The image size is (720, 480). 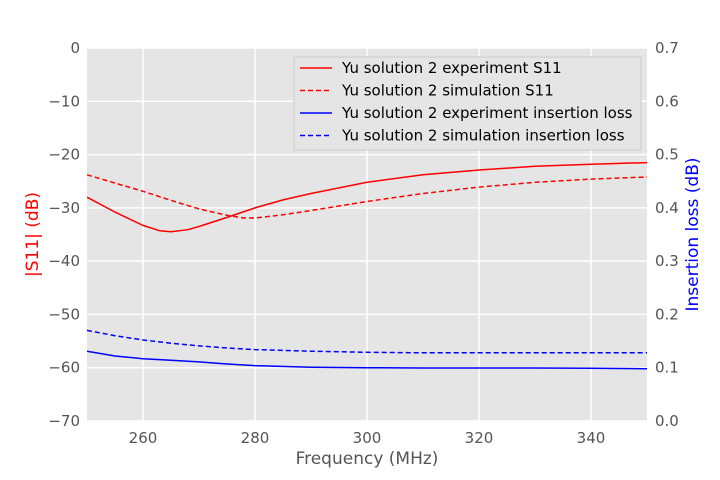 I want to click on y-left-axis-ticks: 0 −10 −20 −30 −40 −50 −60 −70, so click(x=64, y=234).